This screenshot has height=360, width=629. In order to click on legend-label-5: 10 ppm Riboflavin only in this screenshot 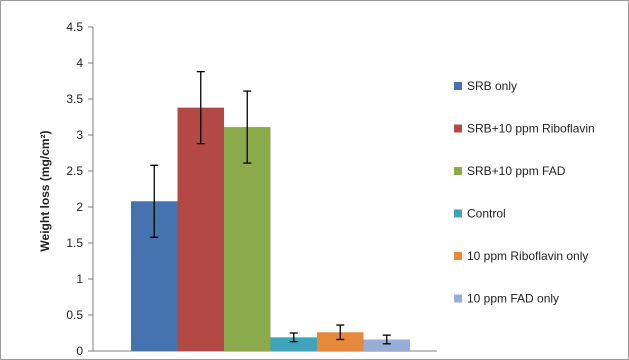, I will do `click(527, 256)`.